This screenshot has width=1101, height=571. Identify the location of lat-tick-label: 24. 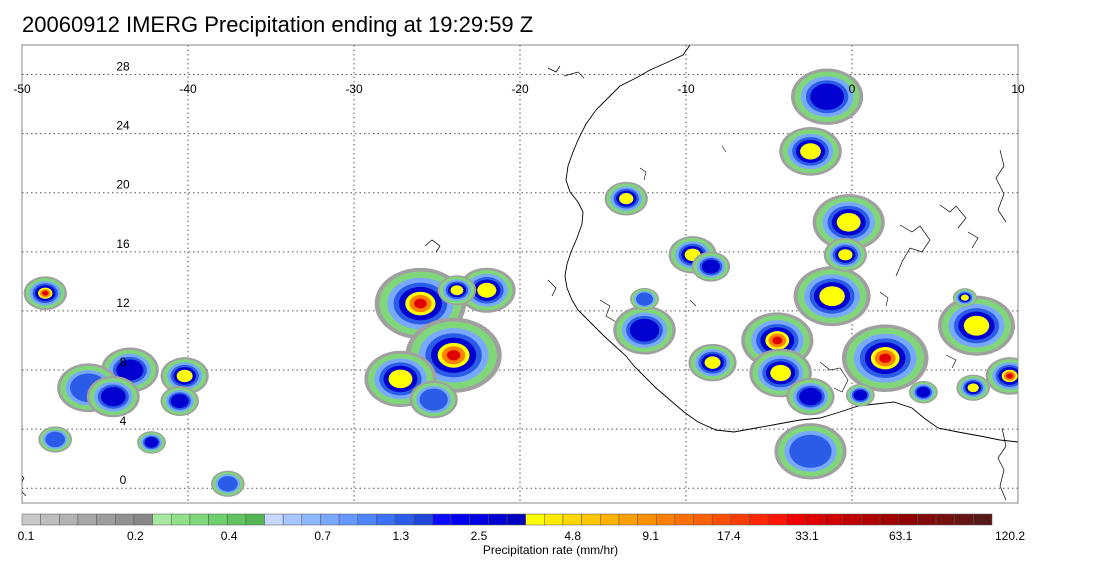
(123, 126).